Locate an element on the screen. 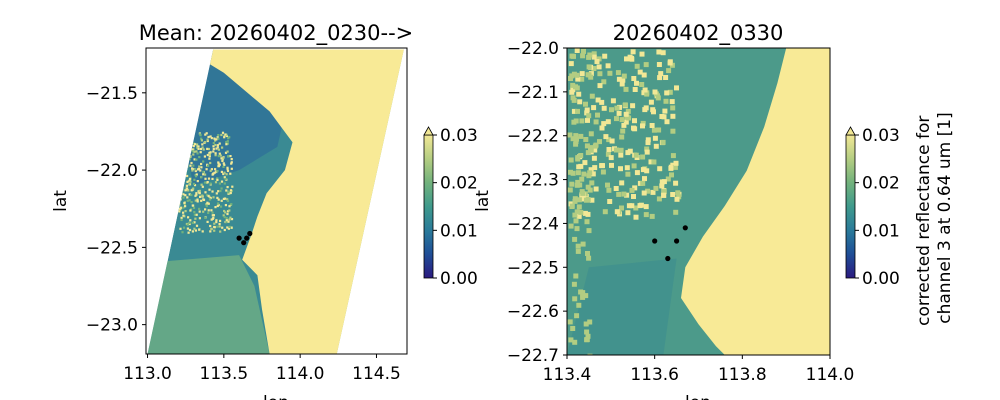 The height and width of the screenshot is (400, 1000). x-tick-label: 113.8 is located at coordinates (742, 375).